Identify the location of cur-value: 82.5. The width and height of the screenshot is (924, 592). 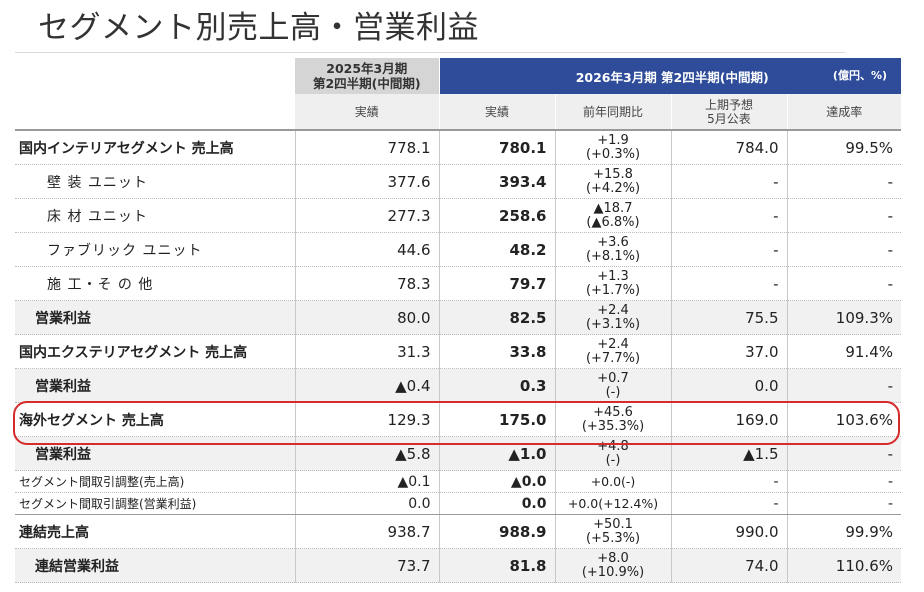
(496, 317).